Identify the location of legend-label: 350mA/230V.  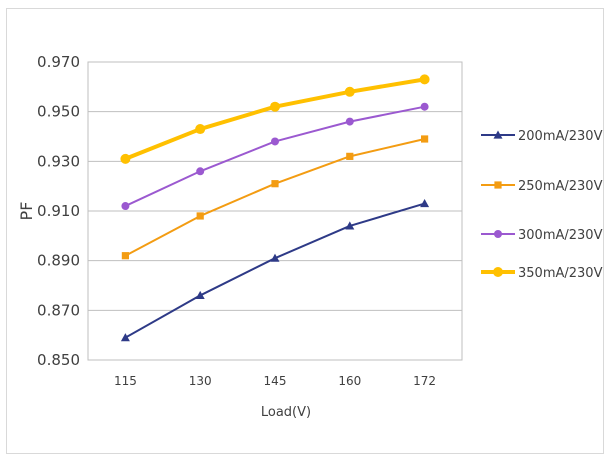
(560, 273).